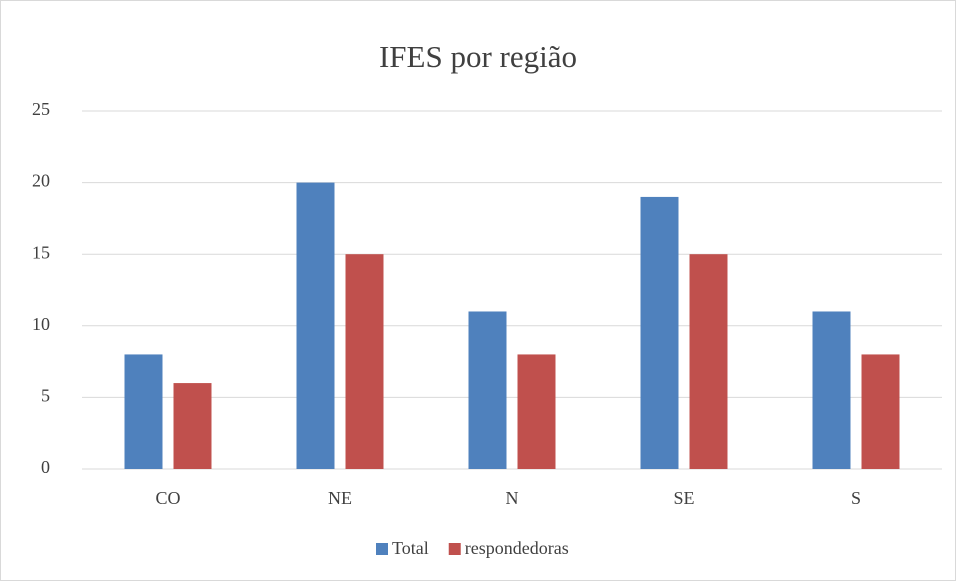 This screenshot has height=582, width=957. I want to click on x-tick-label: SE, so click(683, 498).